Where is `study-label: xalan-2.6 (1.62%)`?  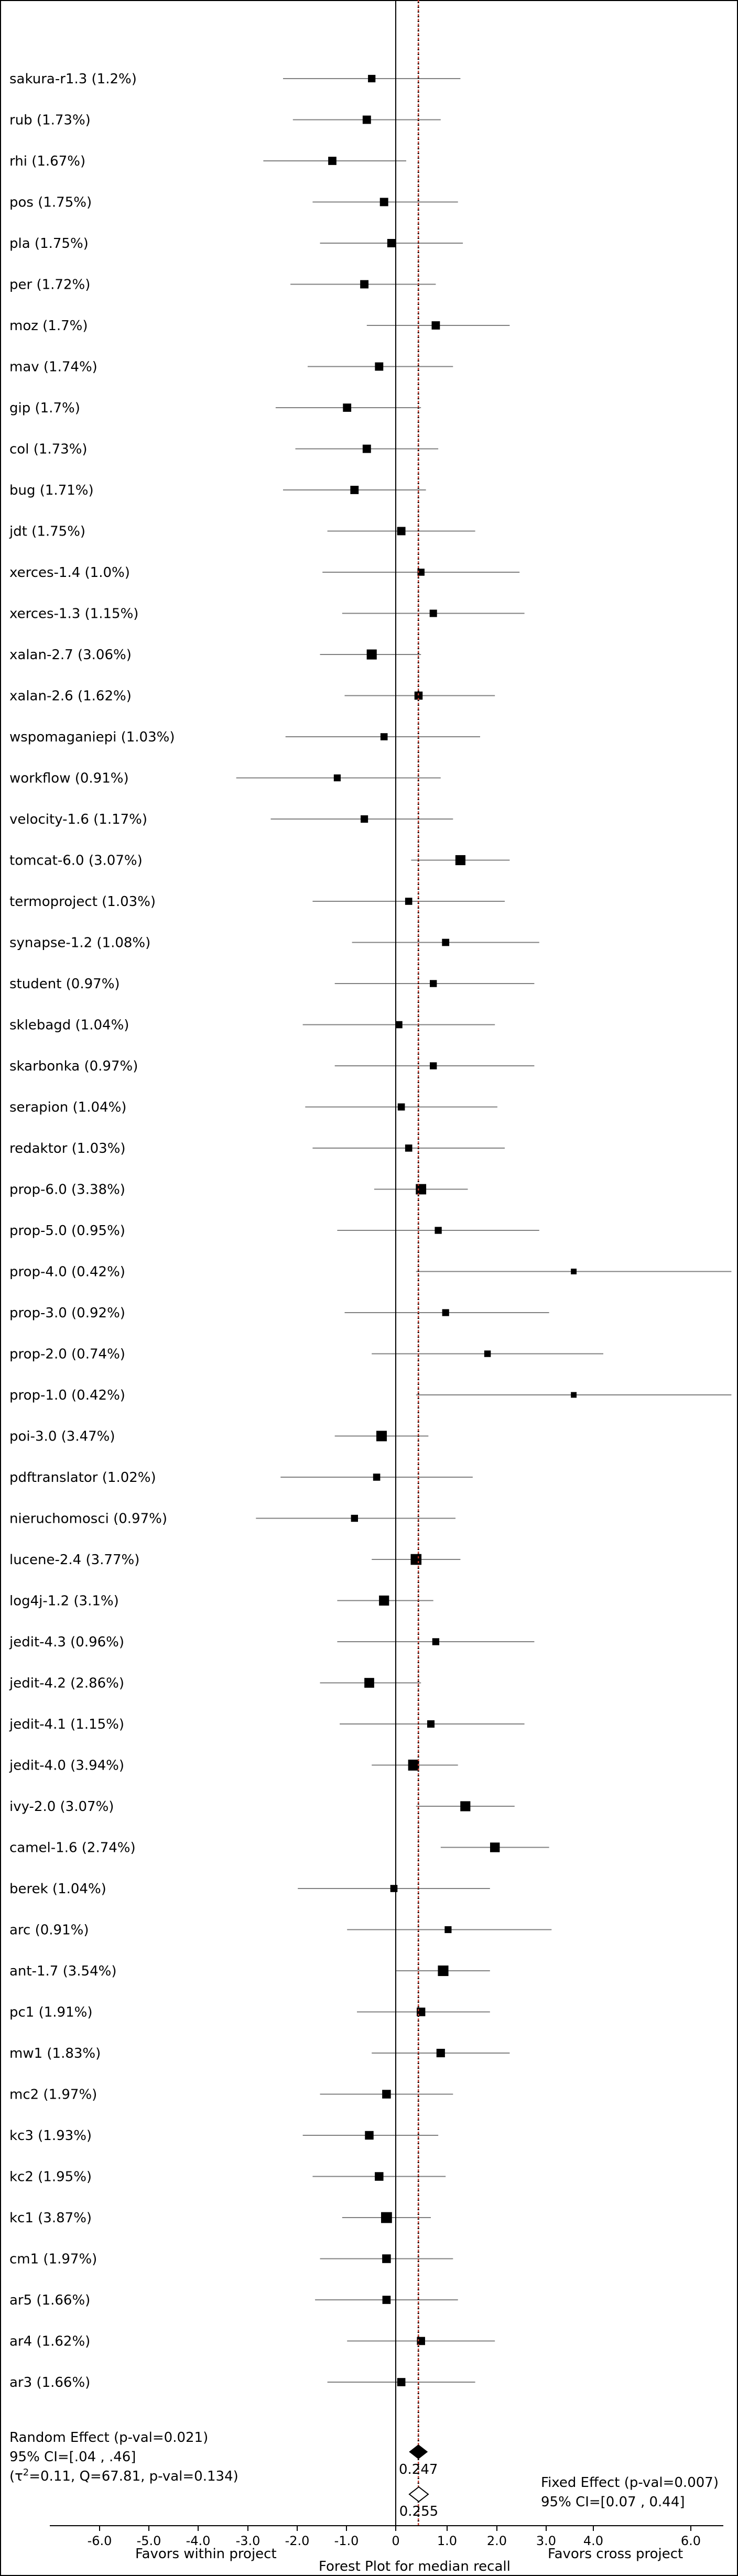 study-label: xalan-2.6 (1.62%) is located at coordinates (70, 696).